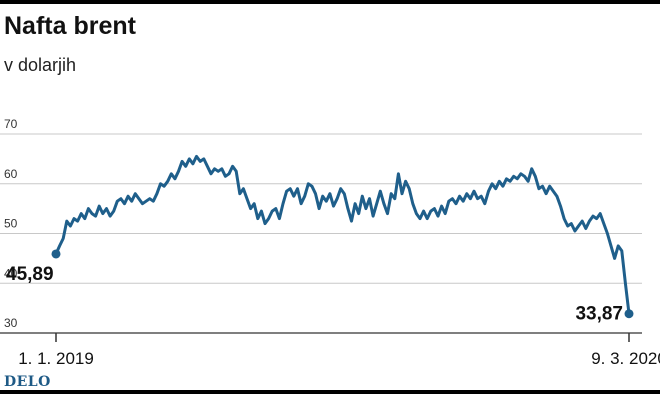  Describe the element at coordinates (11, 124) in the screenshot. I see `y-tick-label-70: 70` at that location.